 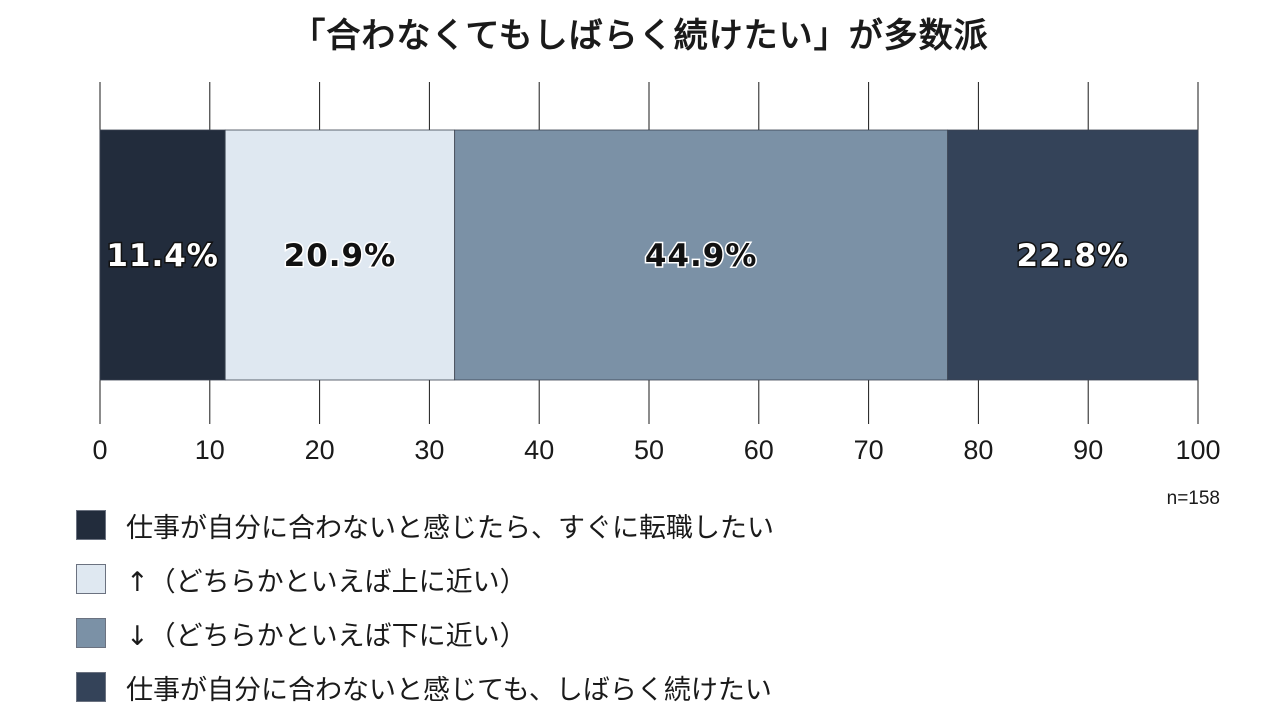 What do you see at coordinates (869, 450) in the screenshot?
I see `tick-label: 70` at bounding box center [869, 450].